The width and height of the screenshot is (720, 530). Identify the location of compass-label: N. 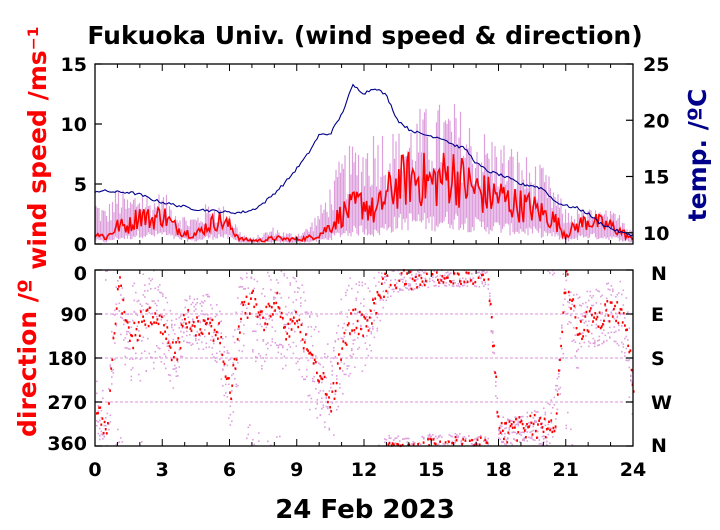
(659, 446).